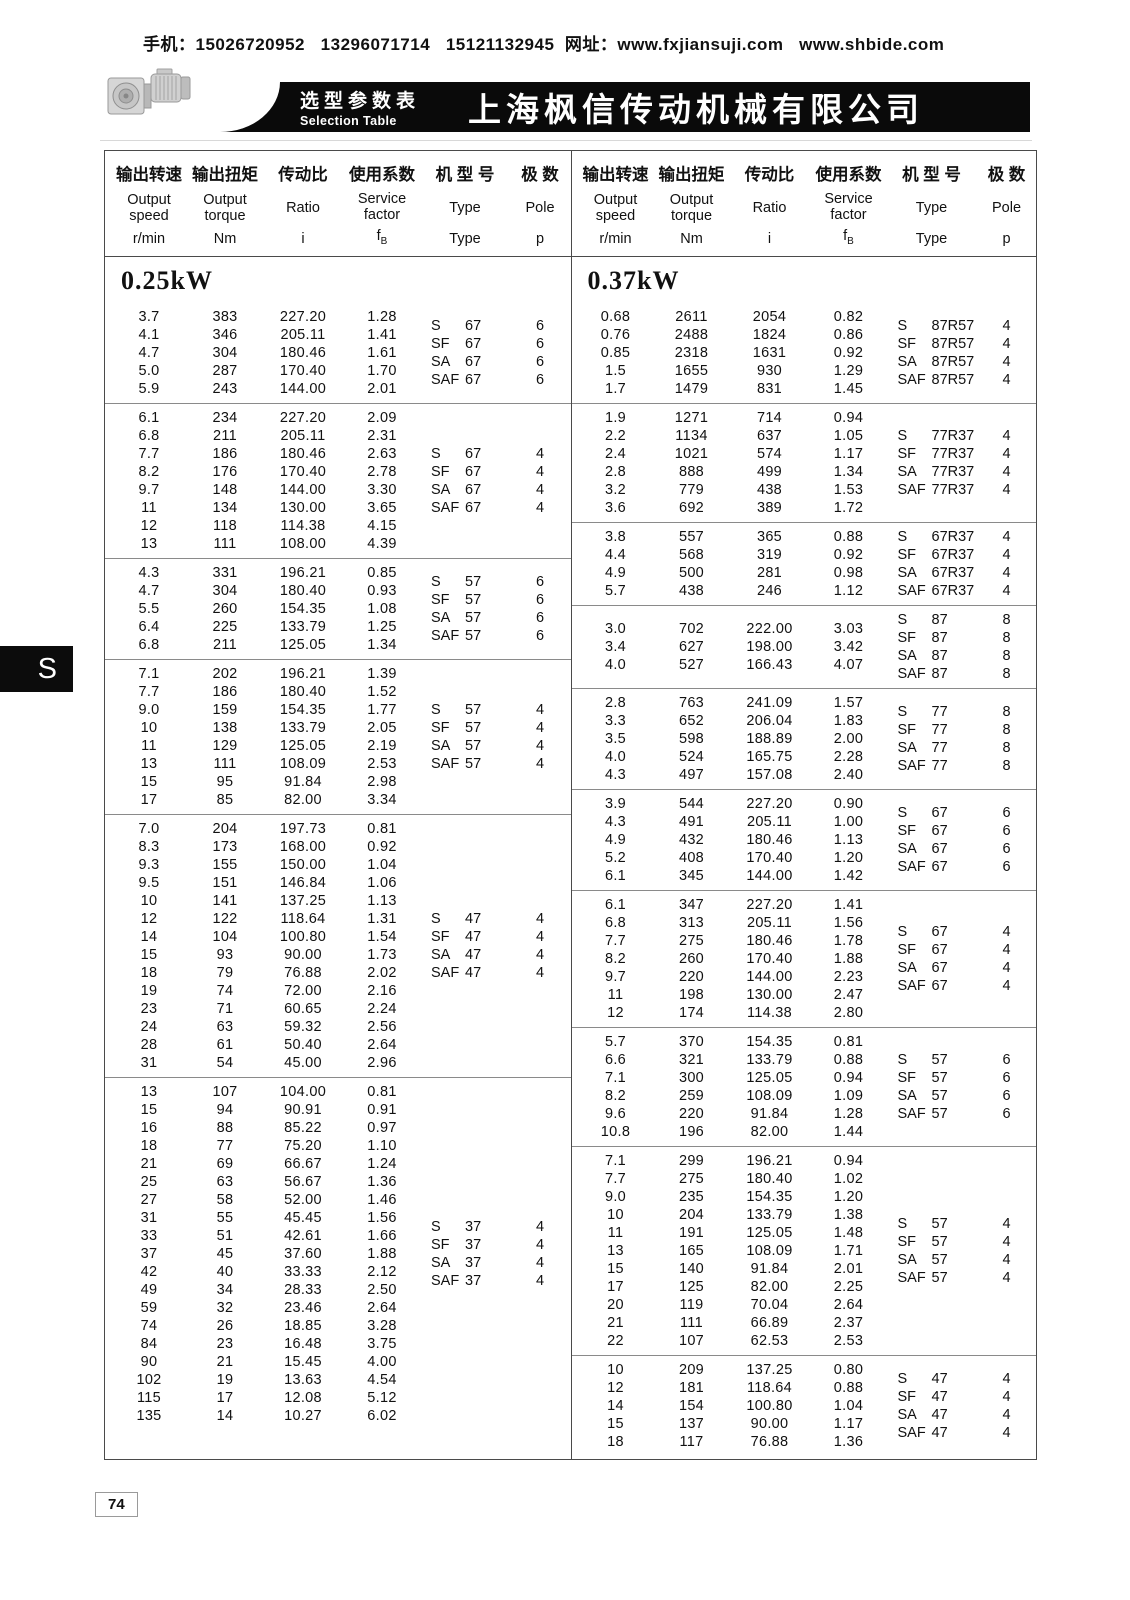 The width and height of the screenshot is (1130, 1600). Describe the element at coordinates (961, 436) in the screenshot. I see `type-pole-line: S 77R37 4` at that location.